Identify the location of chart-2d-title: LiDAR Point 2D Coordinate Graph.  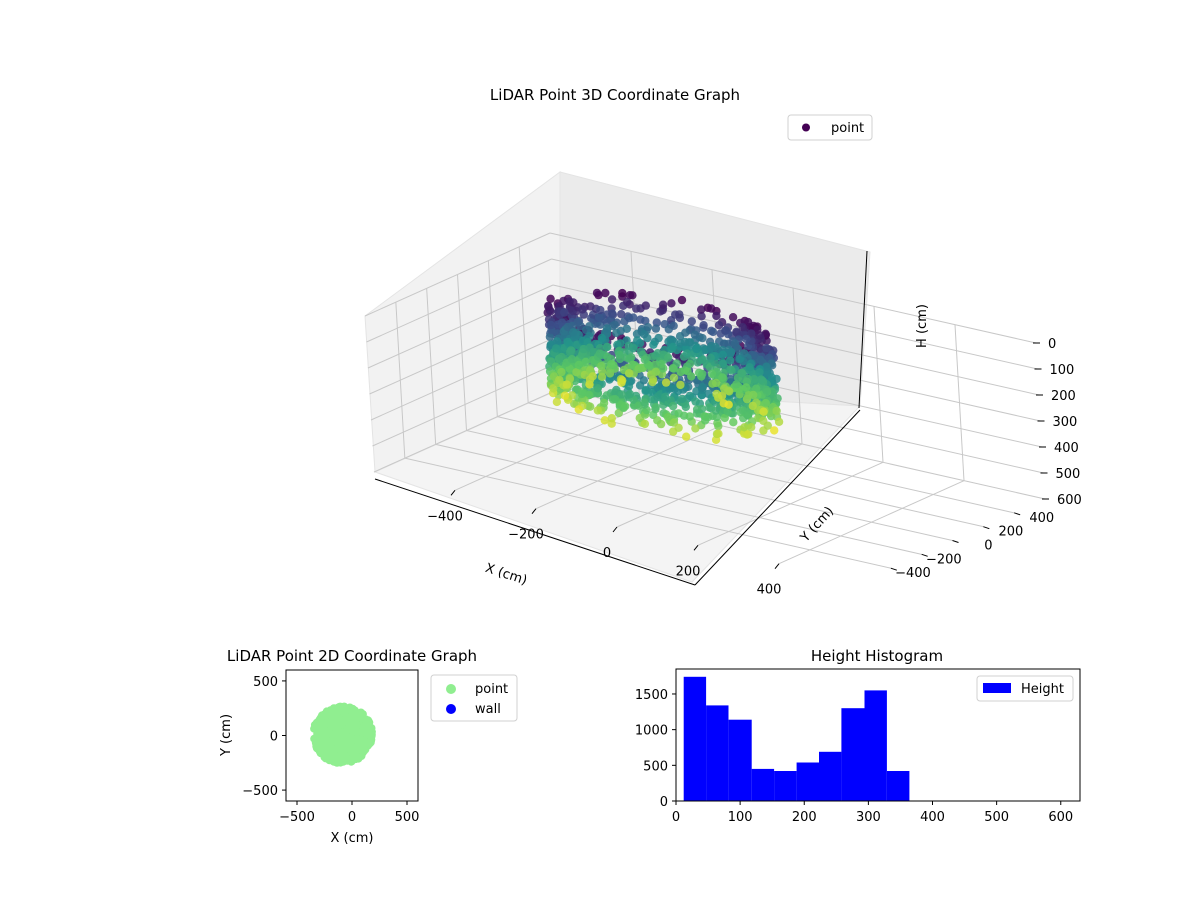
(352, 656).